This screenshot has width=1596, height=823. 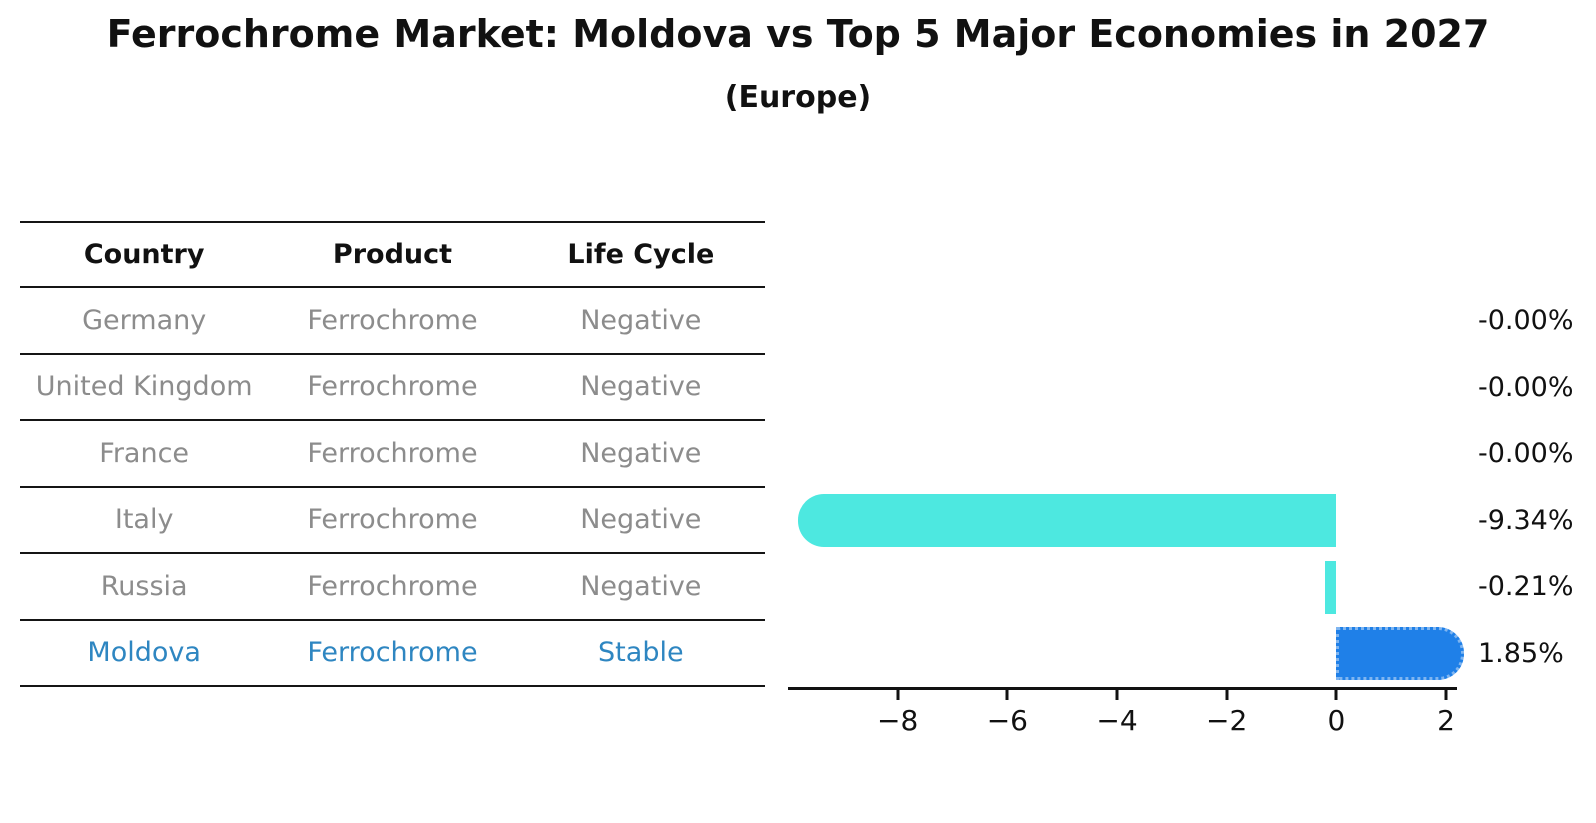 I want to click on bar-russia, so click(x=1330, y=587).